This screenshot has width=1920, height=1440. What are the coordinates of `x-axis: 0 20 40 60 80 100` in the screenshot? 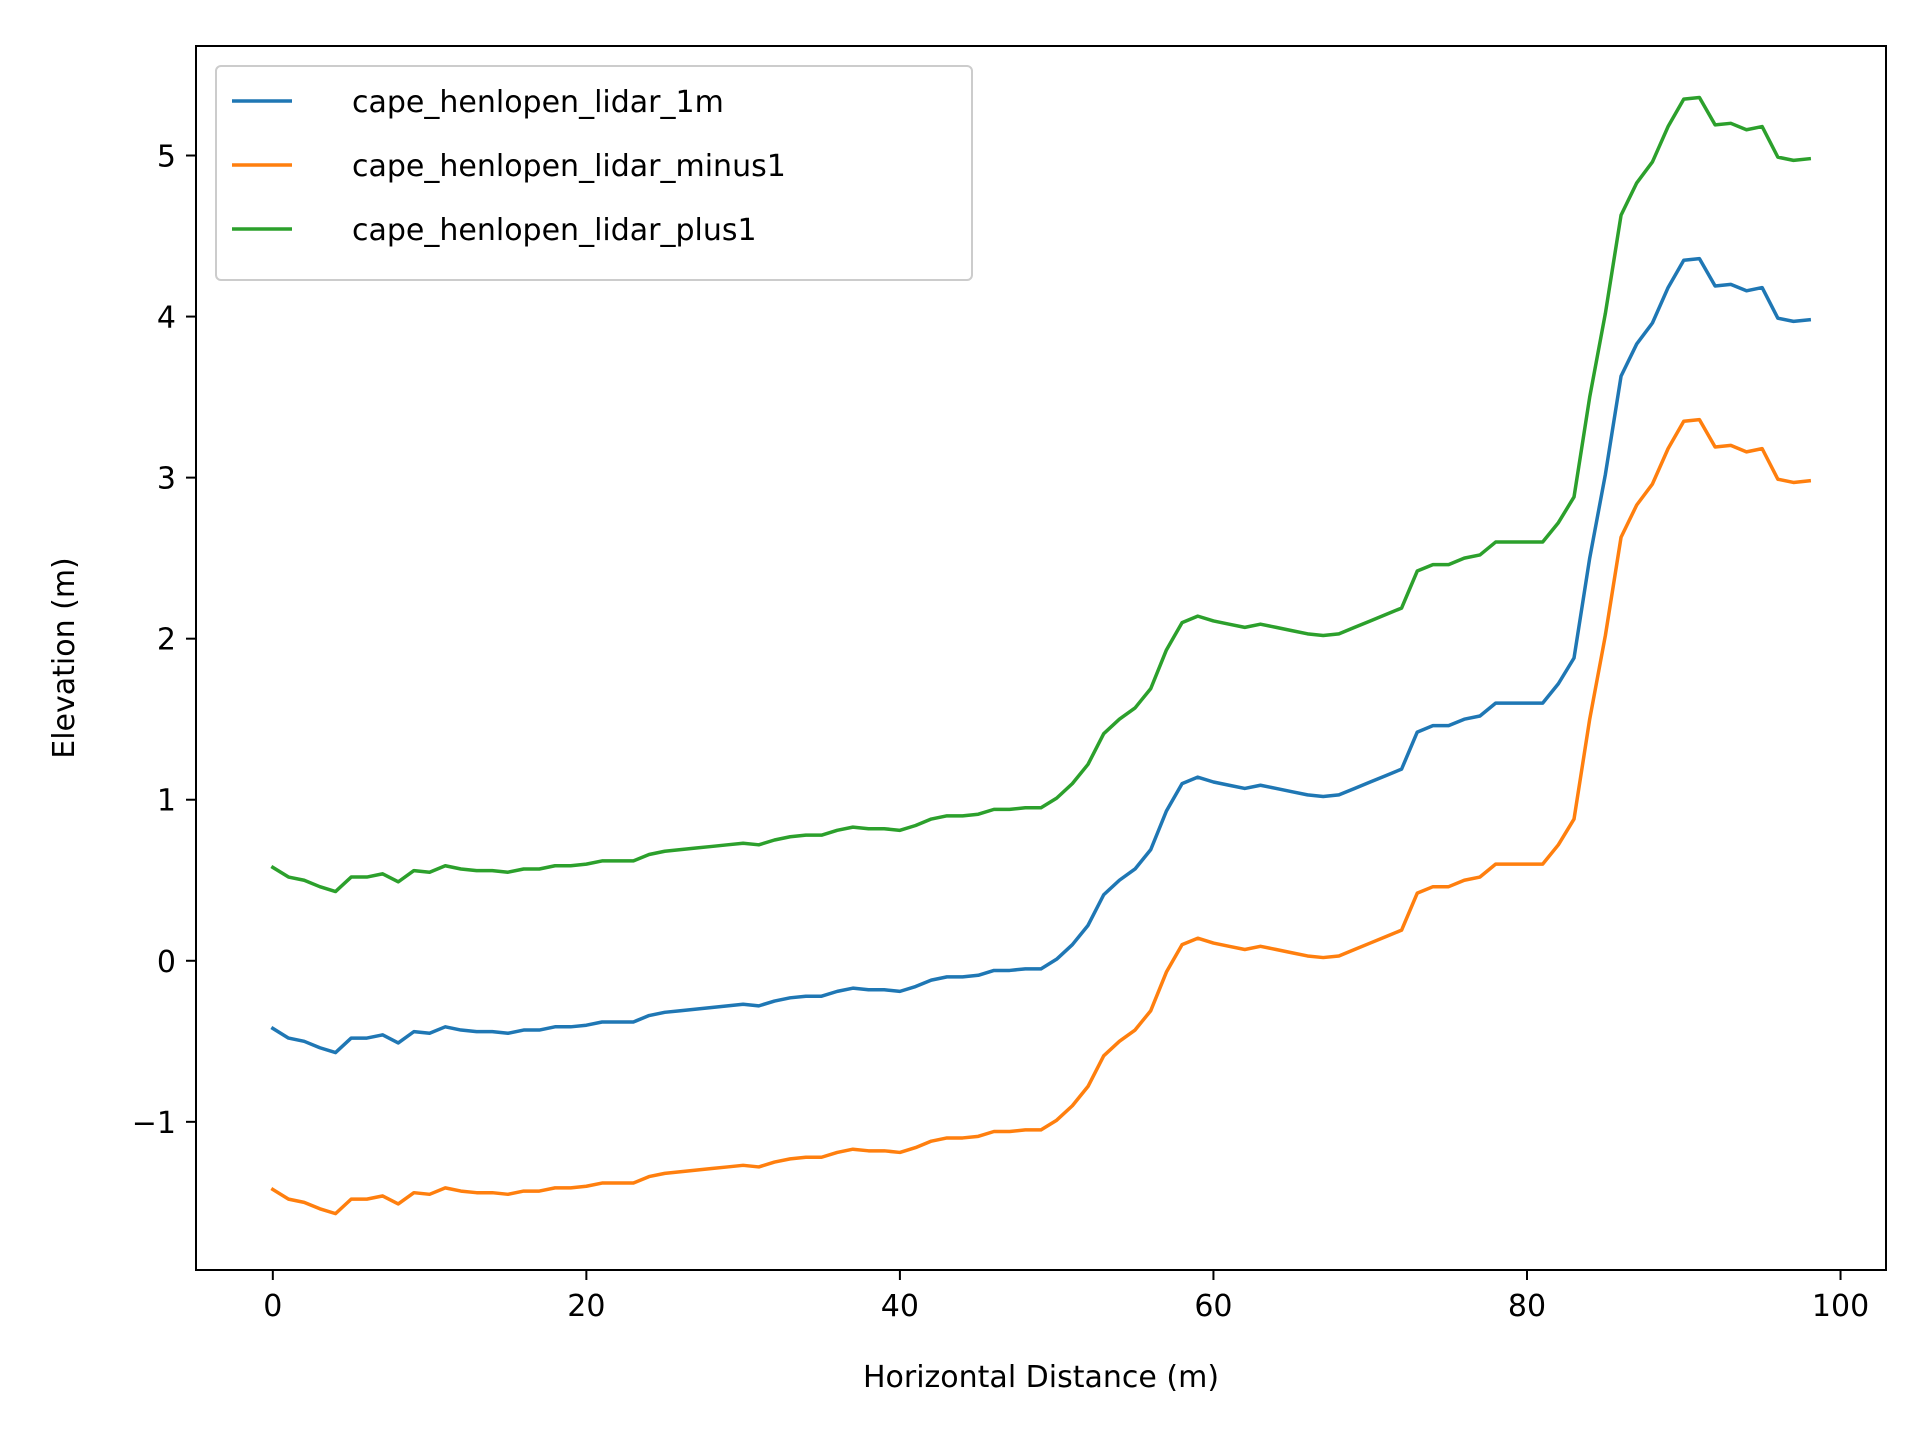 It's located at (1066, 1297).